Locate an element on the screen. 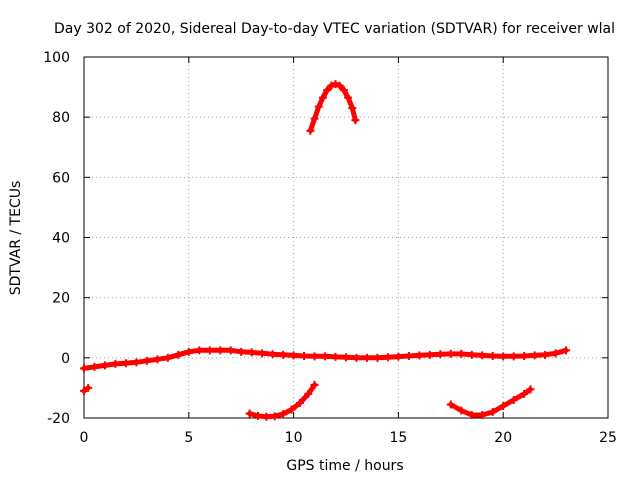 This screenshot has width=640, height=480. y-tick-label: 60 is located at coordinates (61, 178).